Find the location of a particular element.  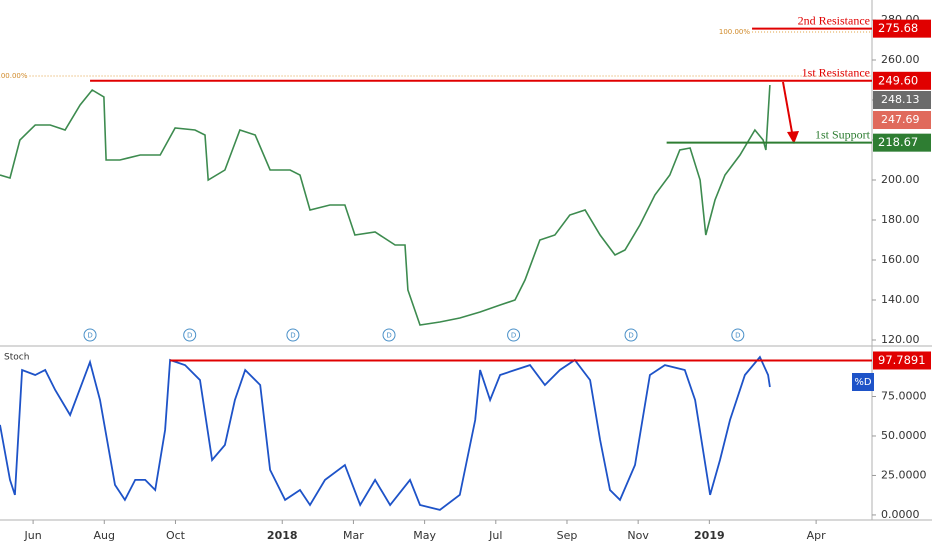

y-tick-label: 180.00 is located at coordinates (900, 219).